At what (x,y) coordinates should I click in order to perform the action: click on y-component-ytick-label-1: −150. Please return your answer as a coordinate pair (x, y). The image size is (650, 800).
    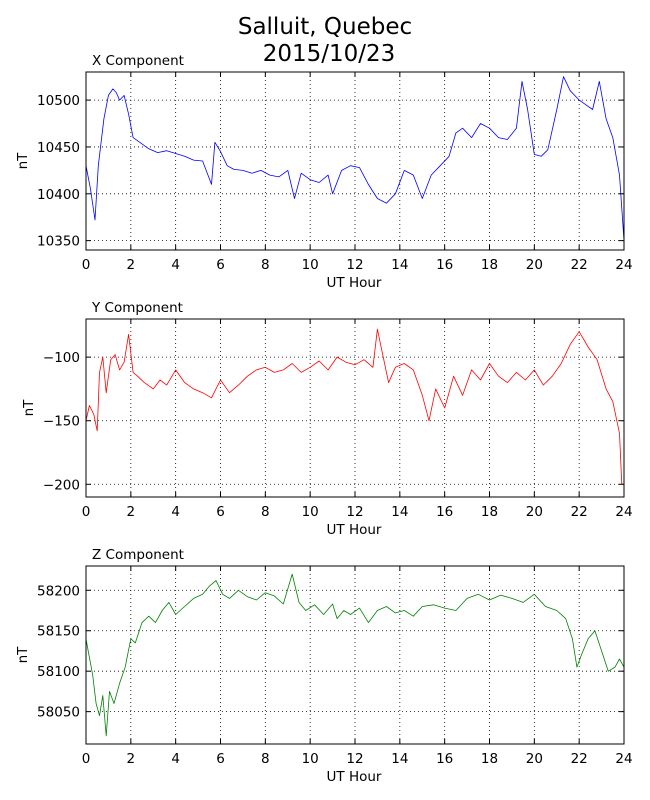
    Looking at the image, I should click on (61, 422).